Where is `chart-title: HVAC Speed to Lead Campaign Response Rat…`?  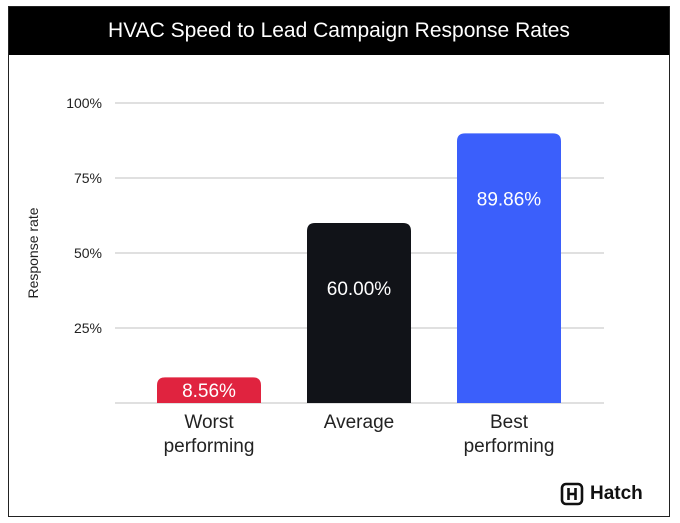
chart-title: HVAC Speed to Lead Campaign Response Rat… is located at coordinates (339, 30).